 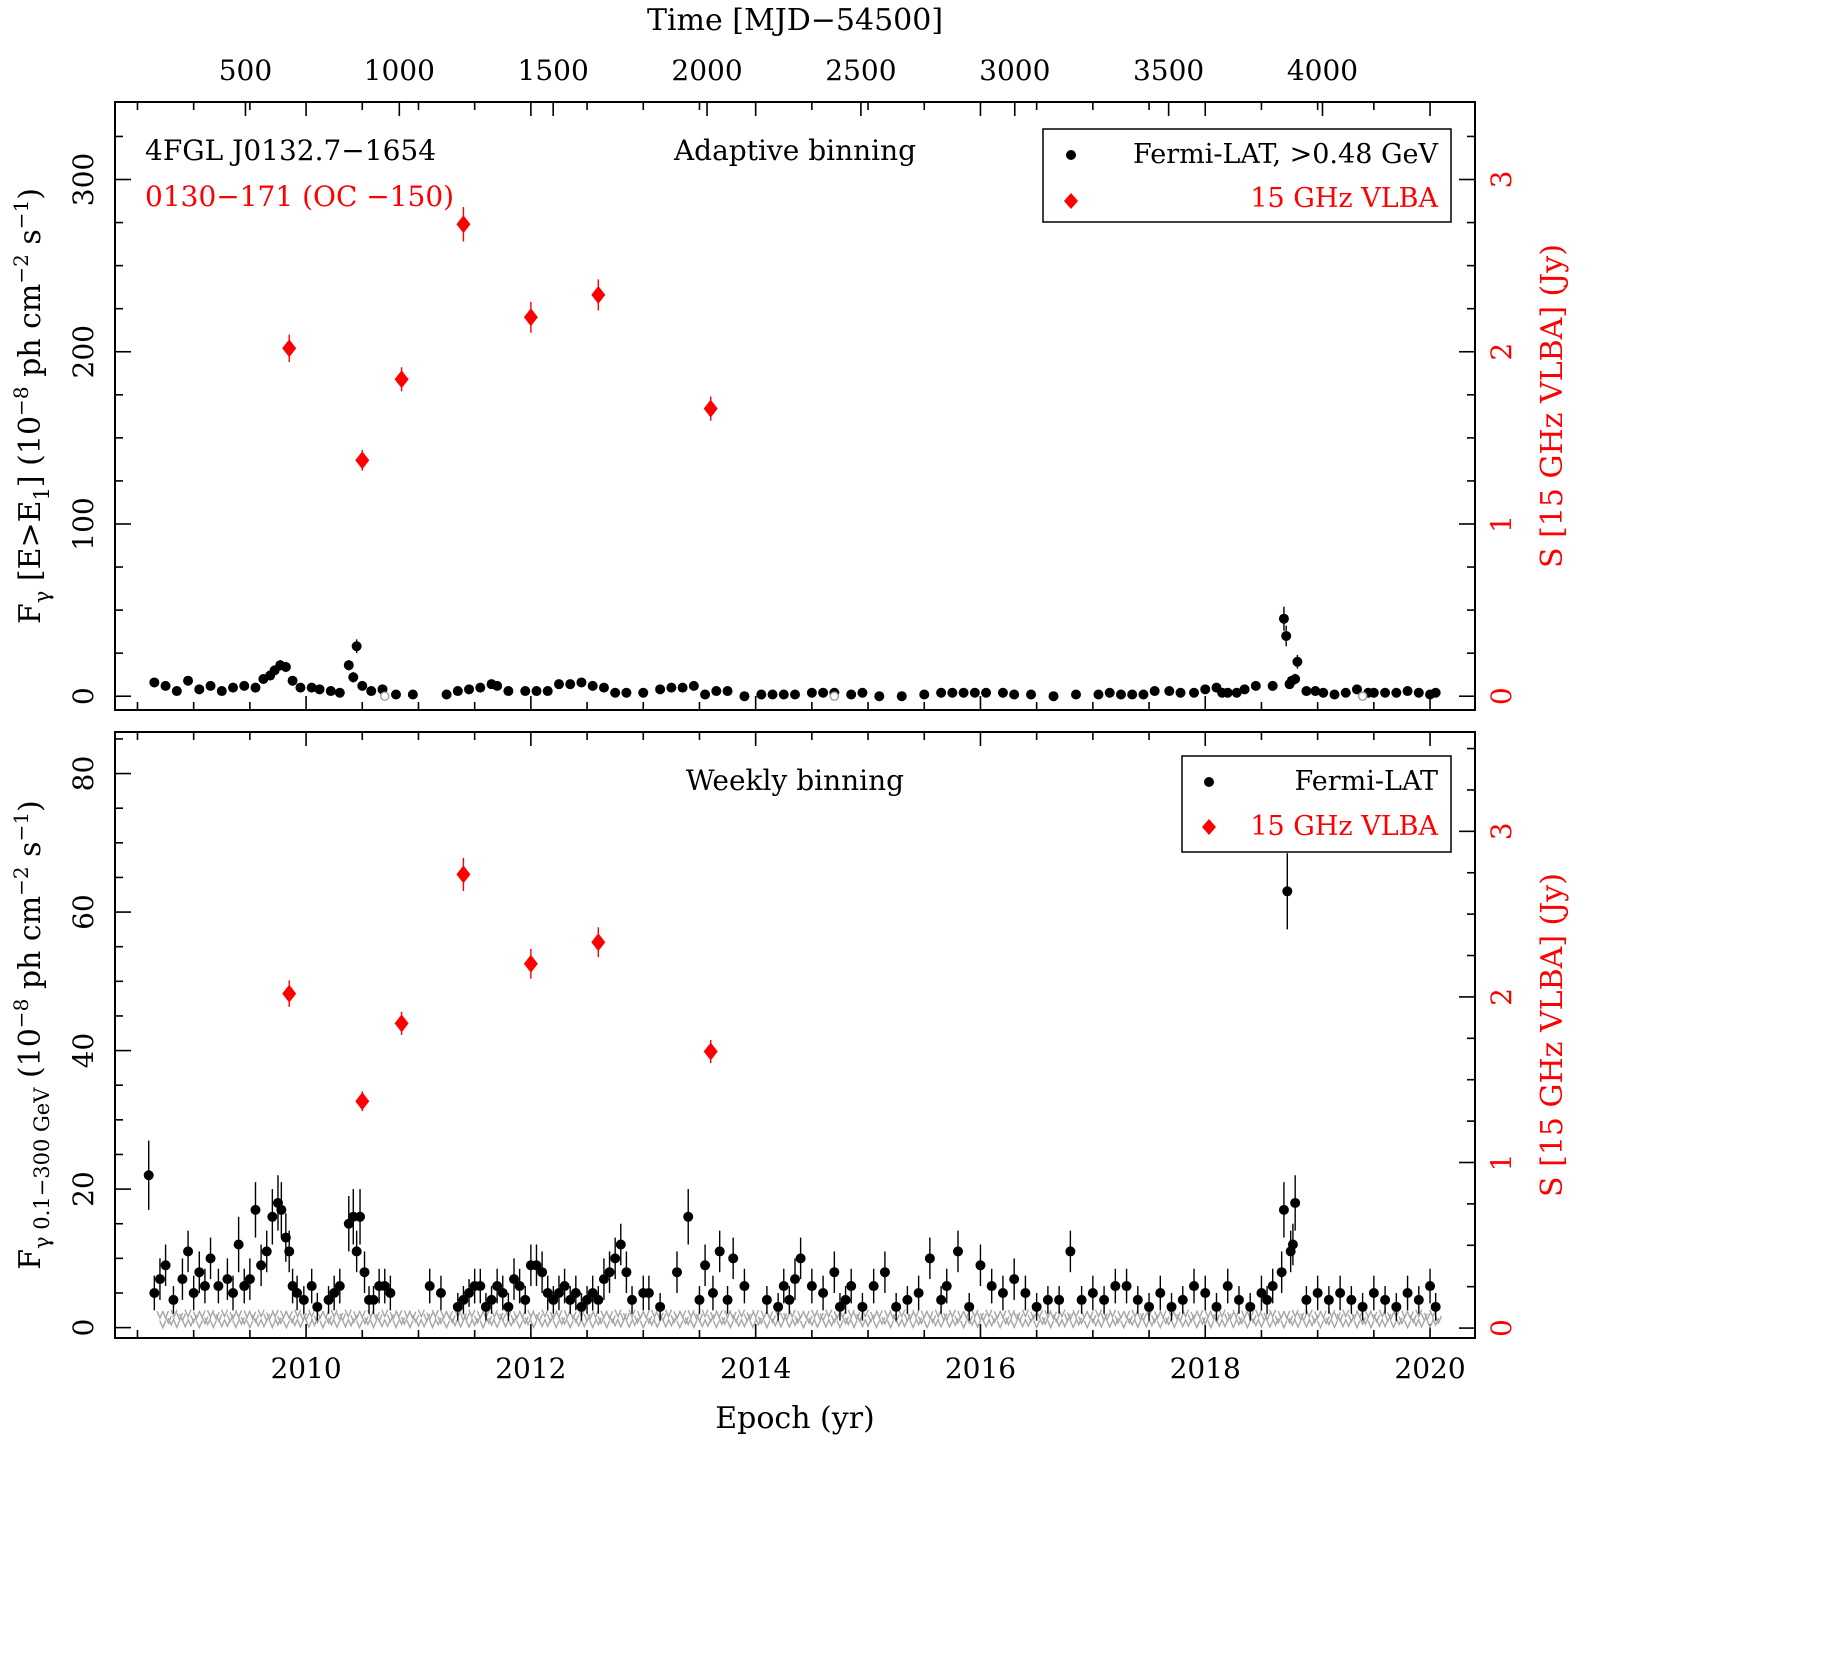 What do you see at coordinates (83, 1189) in the screenshot?
I see `y-tick-label: 20` at bounding box center [83, 1189].